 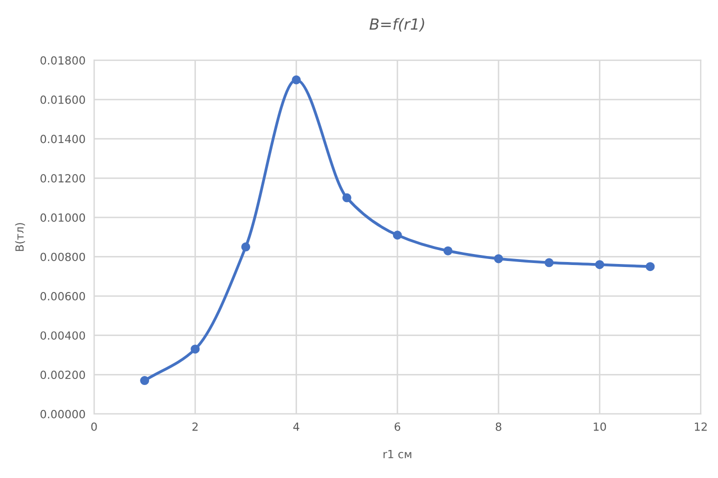 I want to click on y-tick-label: 0.01000, so click(x=62, y=217).